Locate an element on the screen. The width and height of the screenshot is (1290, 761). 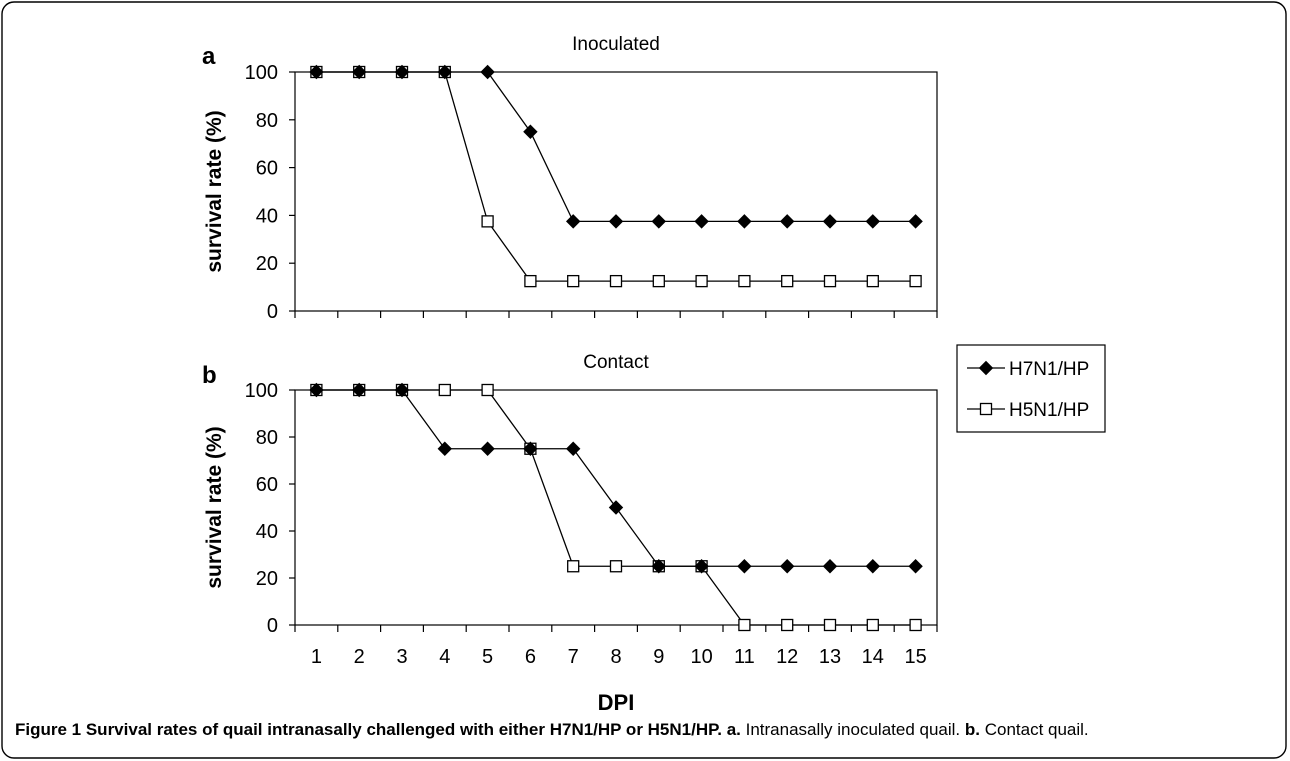
caption-text-a: Intranasally inoculated quail. is located at coordinates (852, 729).